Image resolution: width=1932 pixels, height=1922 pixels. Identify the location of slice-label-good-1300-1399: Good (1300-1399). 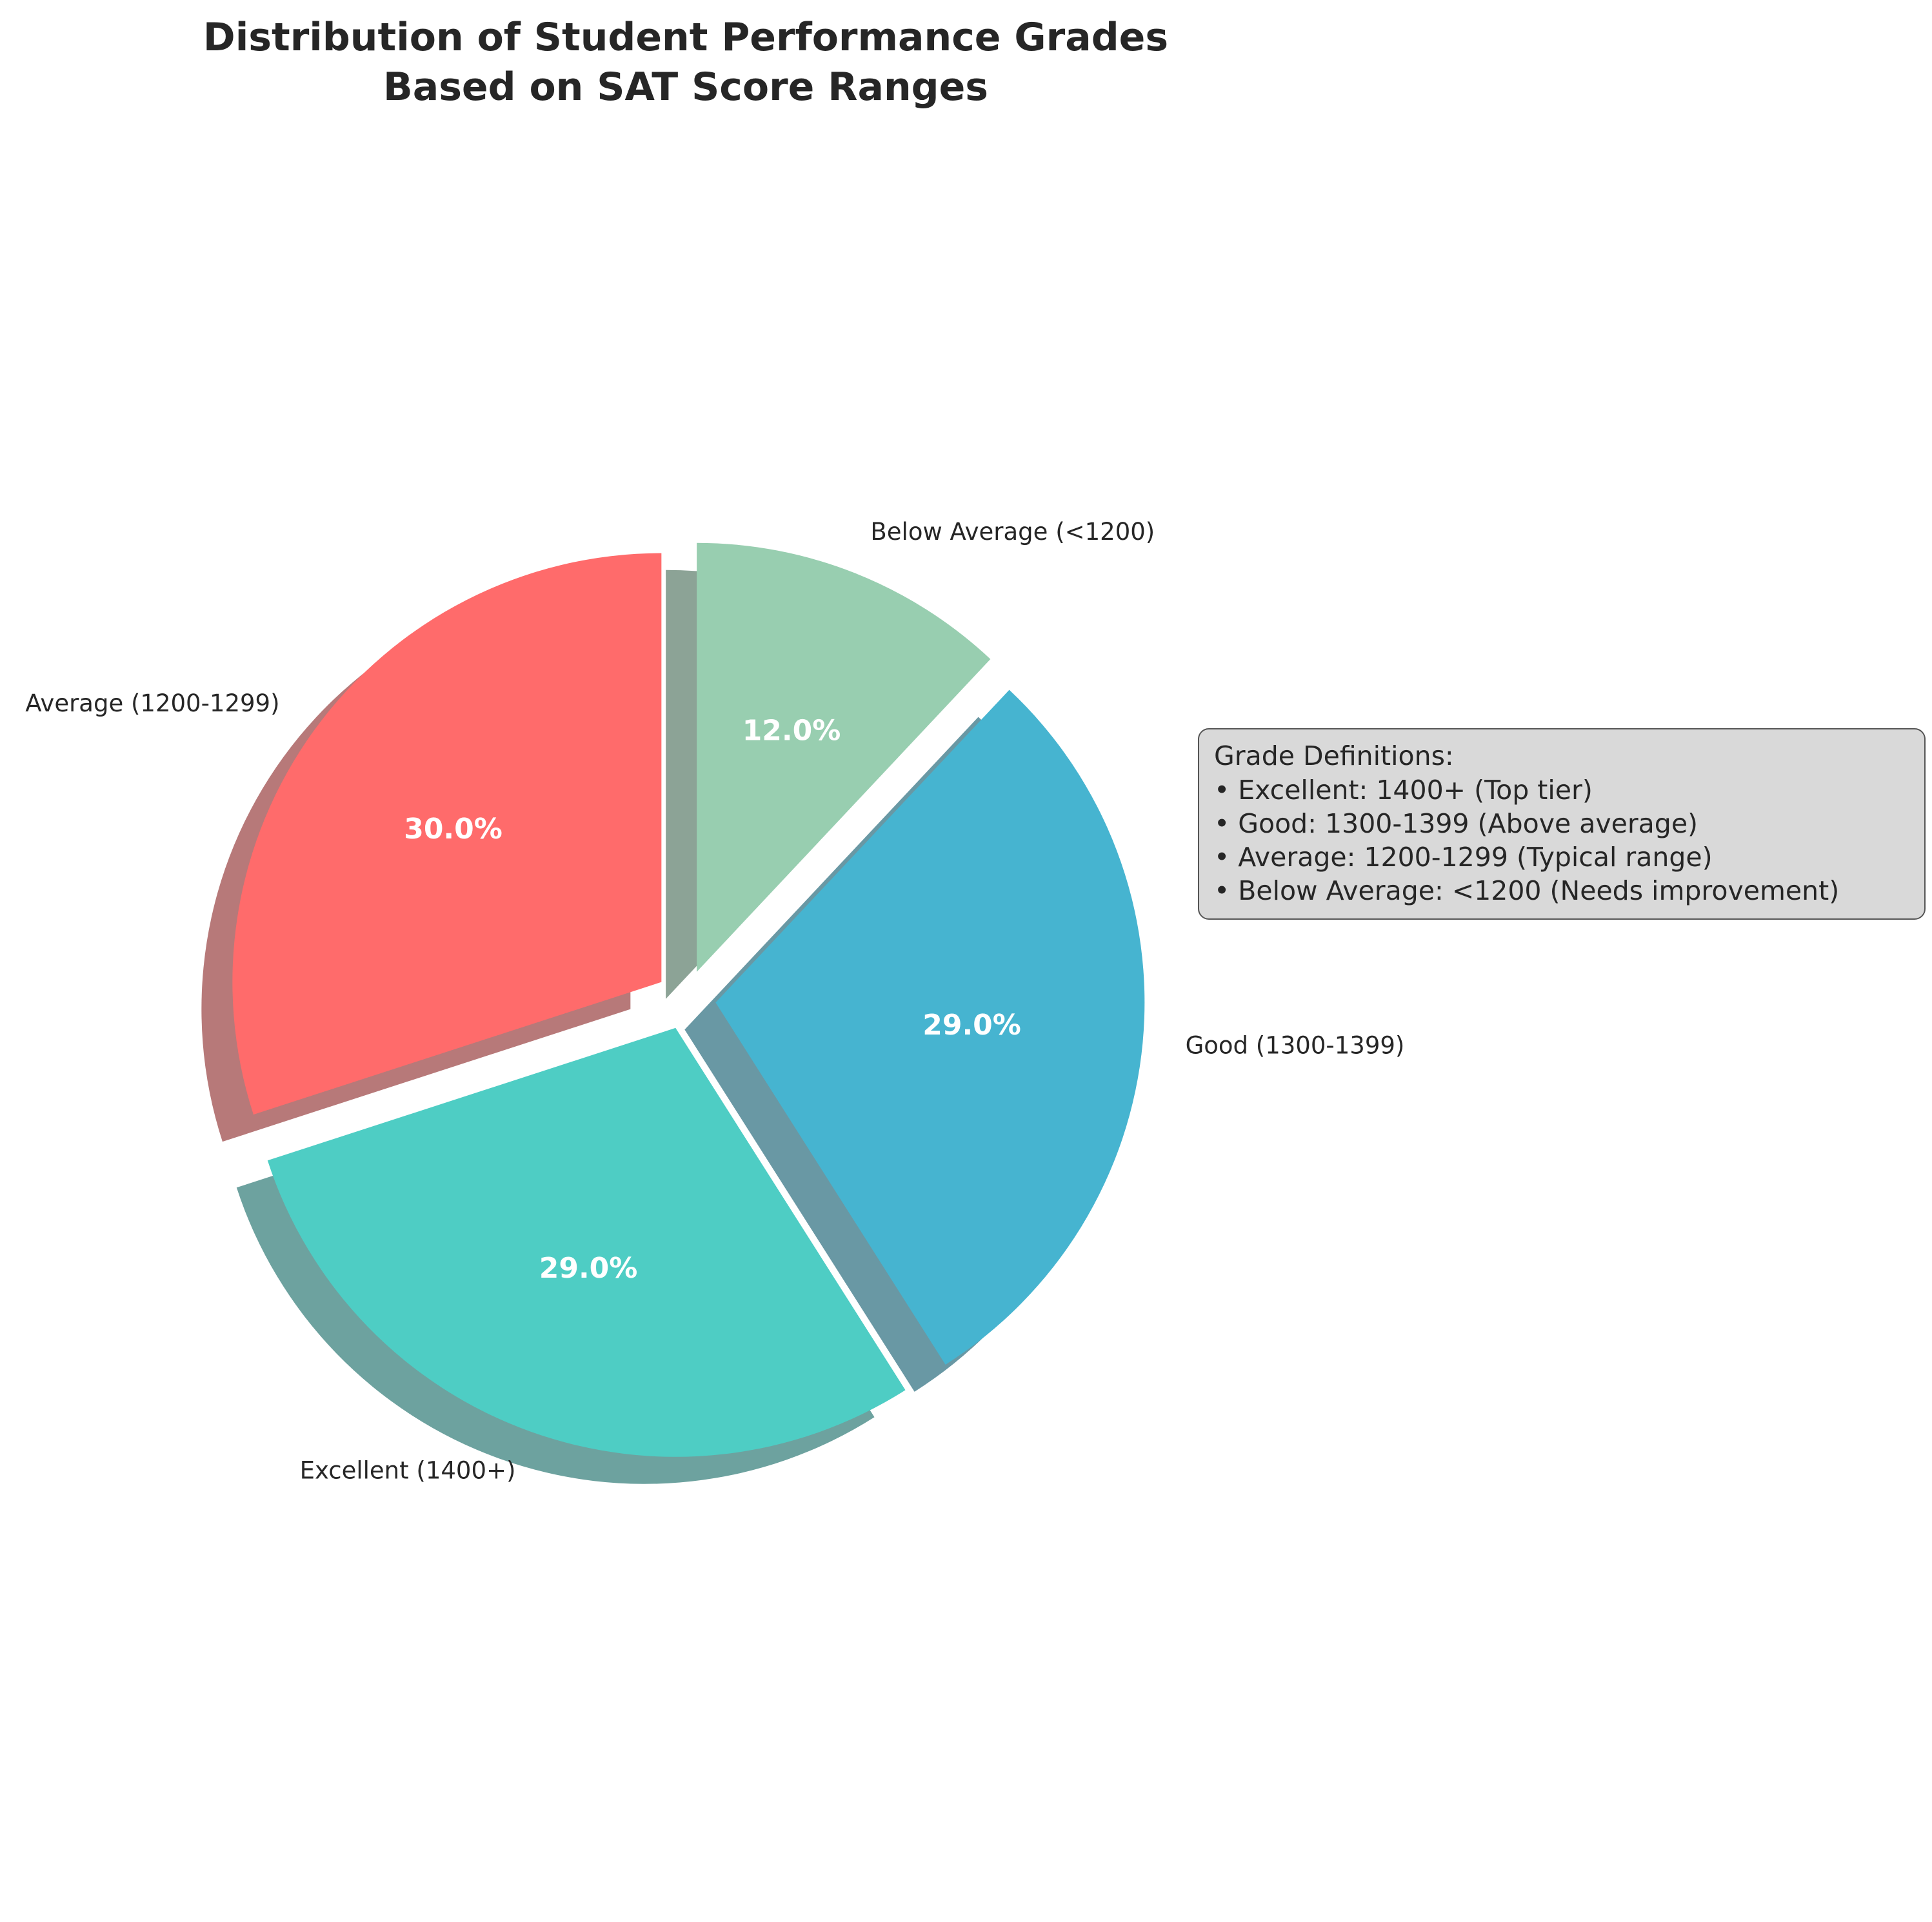
(1295, 1046).